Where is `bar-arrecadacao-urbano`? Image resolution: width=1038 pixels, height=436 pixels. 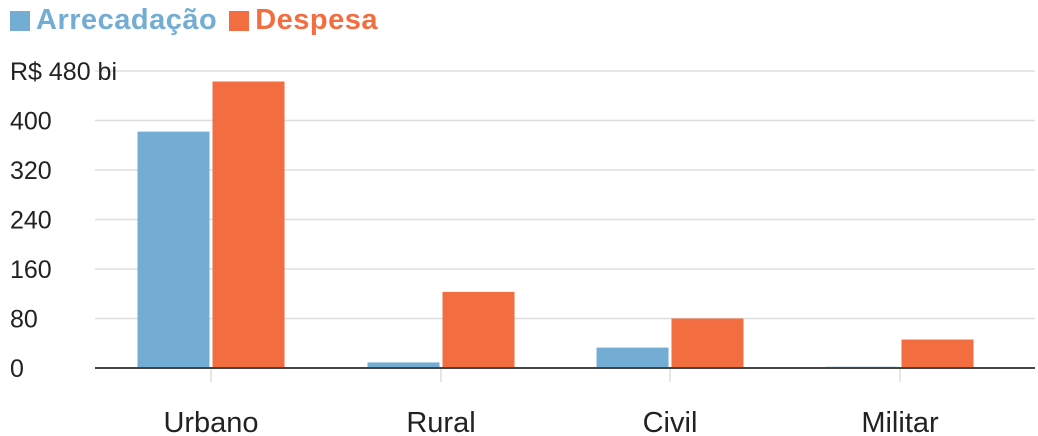 bar-arrecadacao-urbano is located at coordinates (173, 249).